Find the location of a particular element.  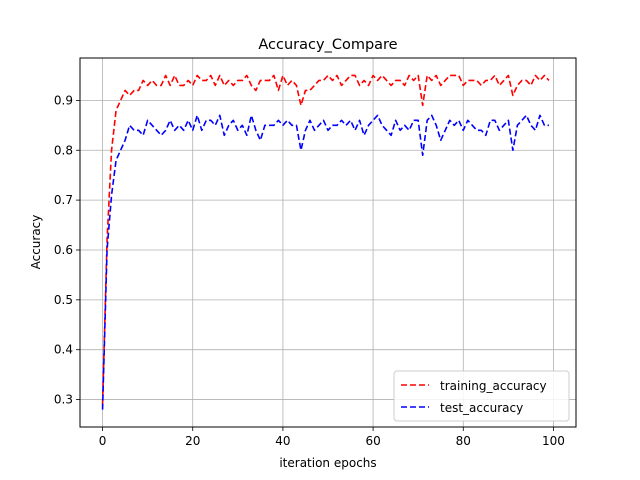

y-tick-label: 0.9 is located at coordinates (63, 100).